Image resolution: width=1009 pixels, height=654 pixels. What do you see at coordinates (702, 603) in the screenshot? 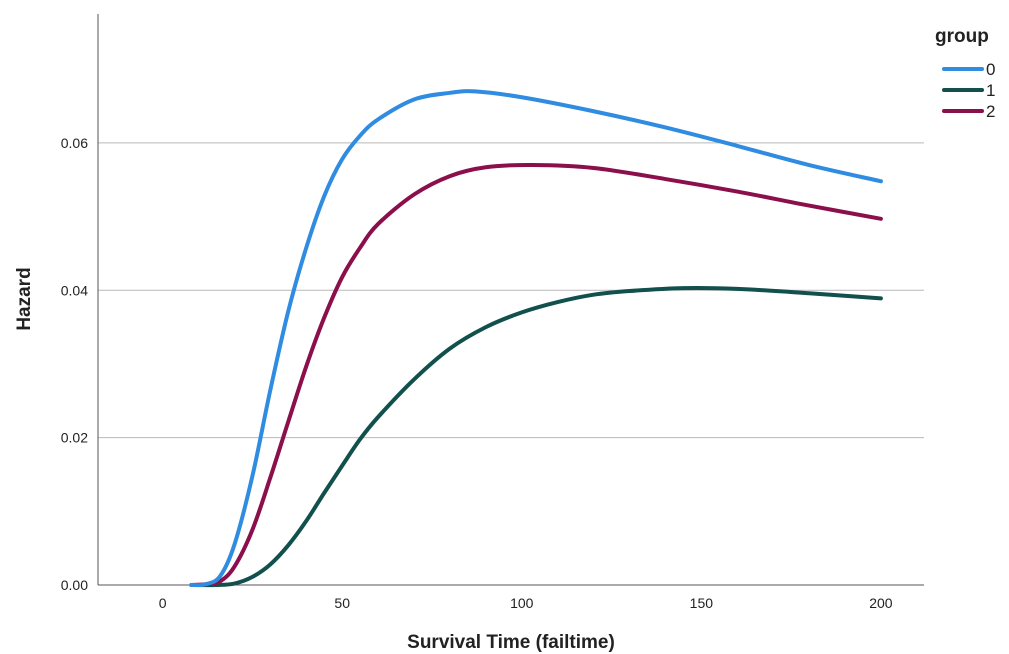
I see `x-tick-label: 150` at bounding box center [702, 603].